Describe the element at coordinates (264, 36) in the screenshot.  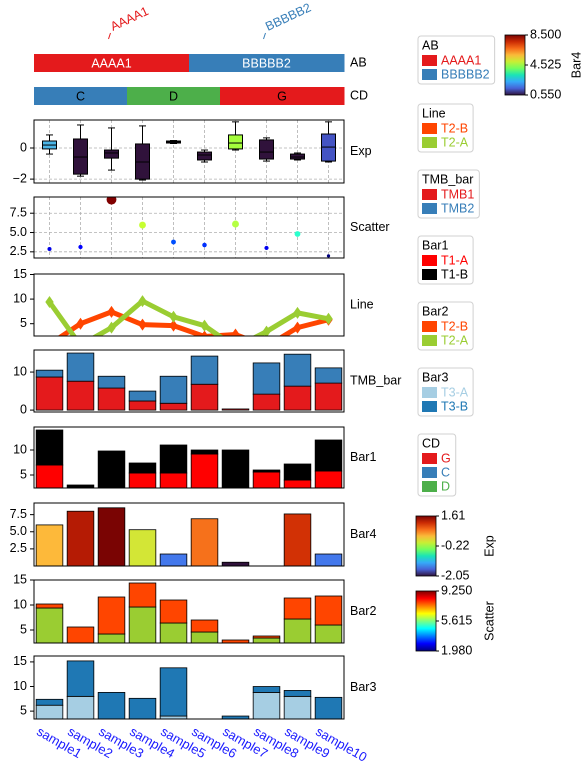
I see `top-label-tick` at that location.